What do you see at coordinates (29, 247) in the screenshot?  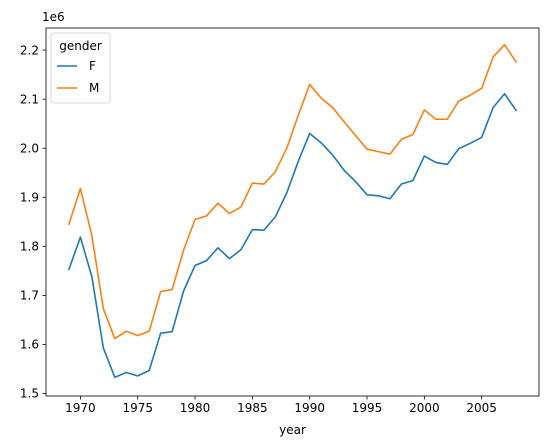 I see `y-tick-label: 1.8` at bounding box center [29, 247].